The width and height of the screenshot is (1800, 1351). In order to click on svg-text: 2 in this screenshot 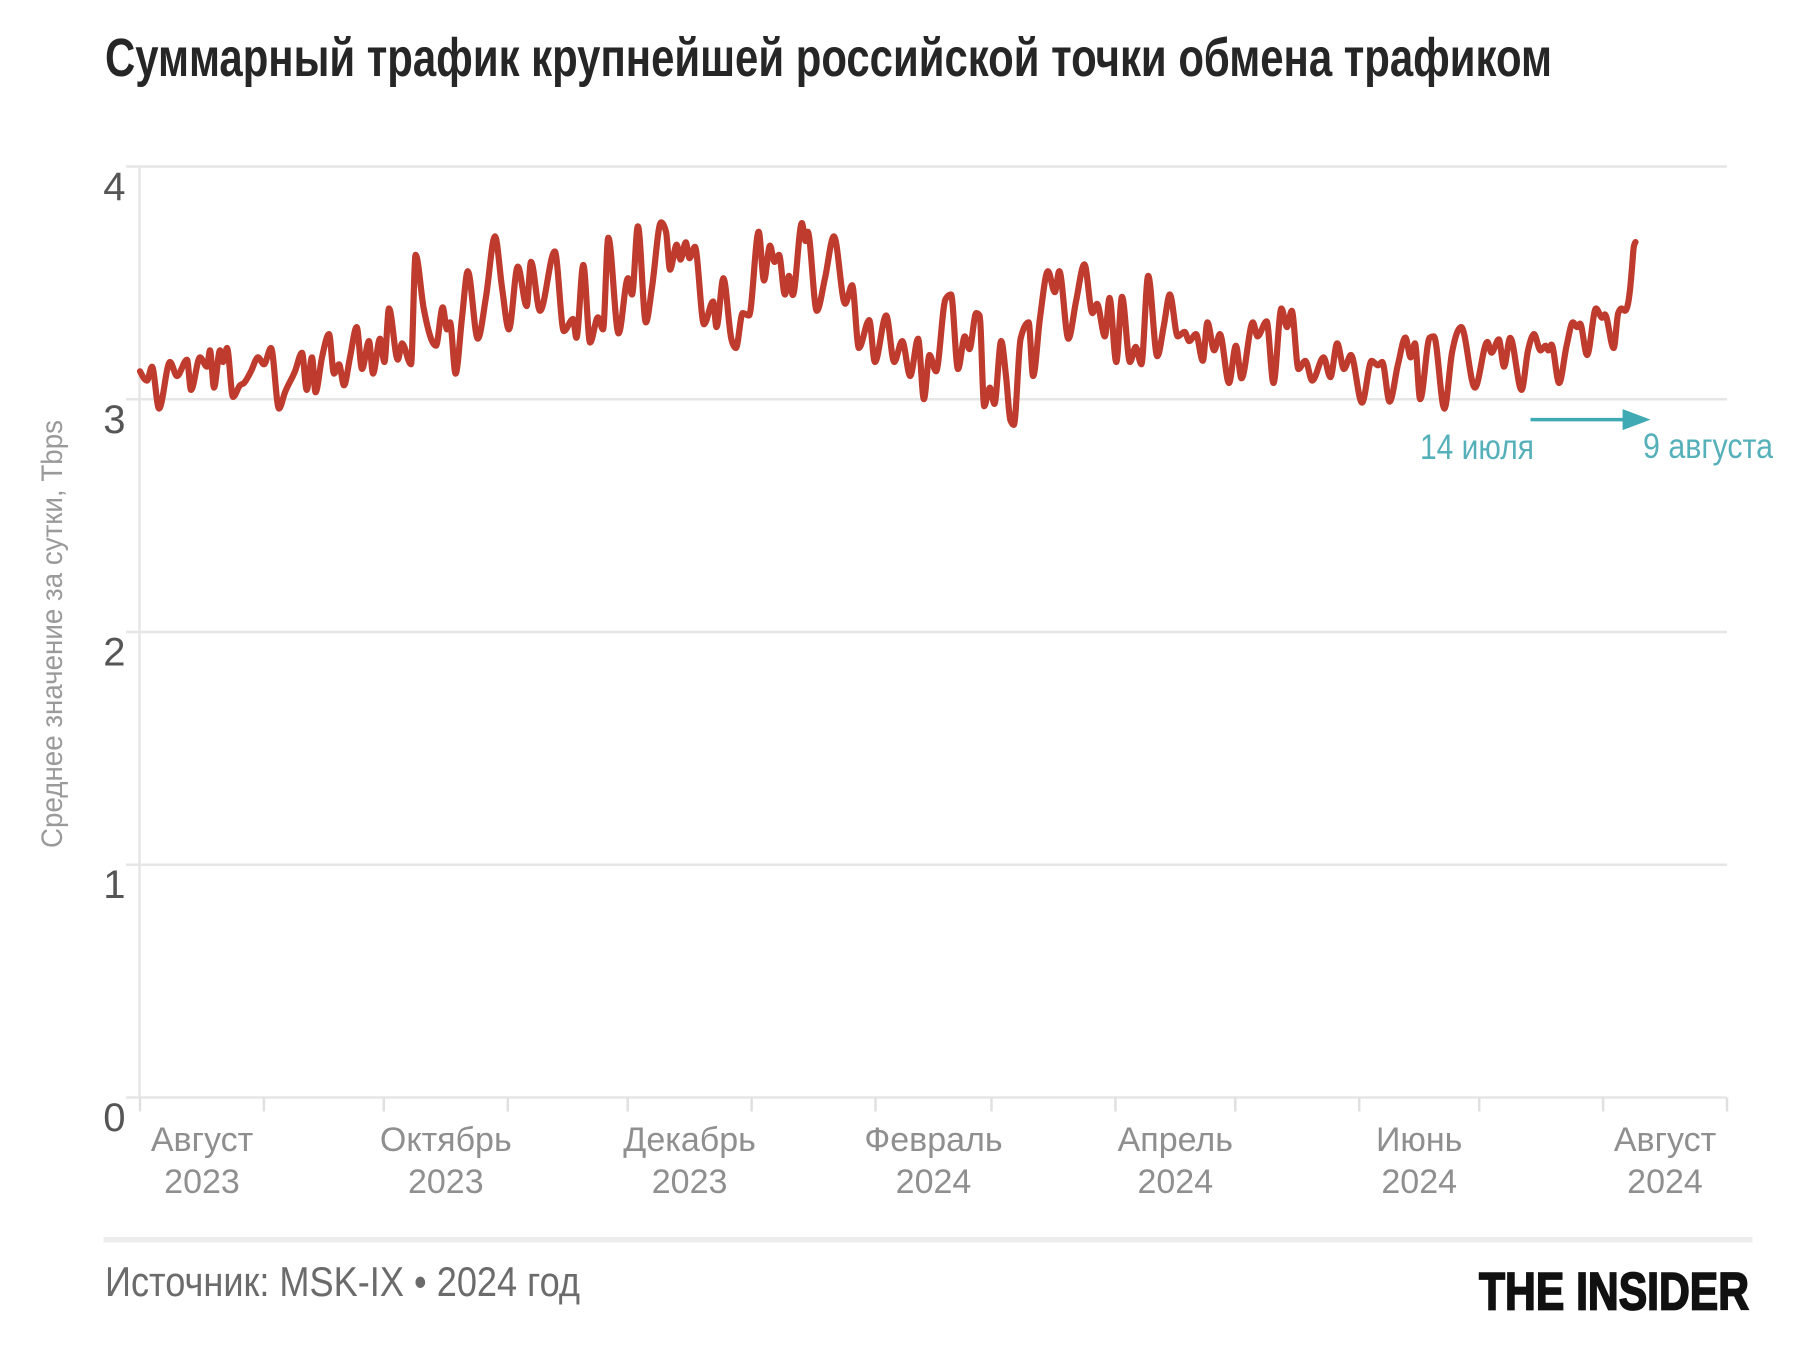, I will do `click(114, 653)`.